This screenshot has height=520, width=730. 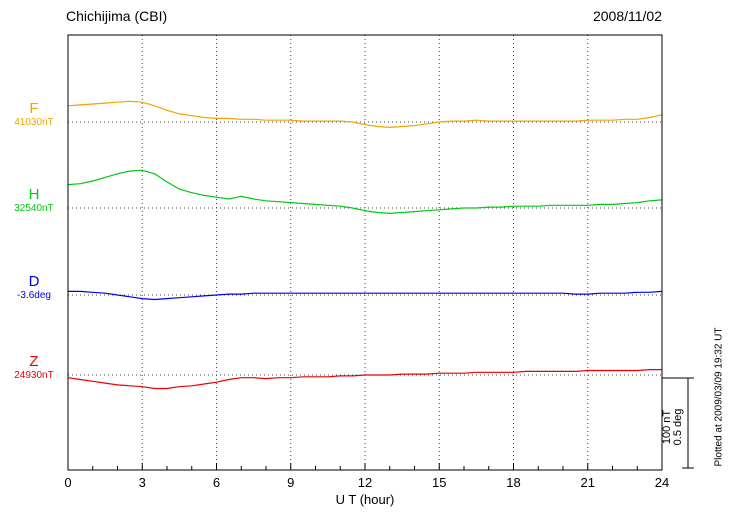 I want to click on trace-H, so click(x=365, y=191).